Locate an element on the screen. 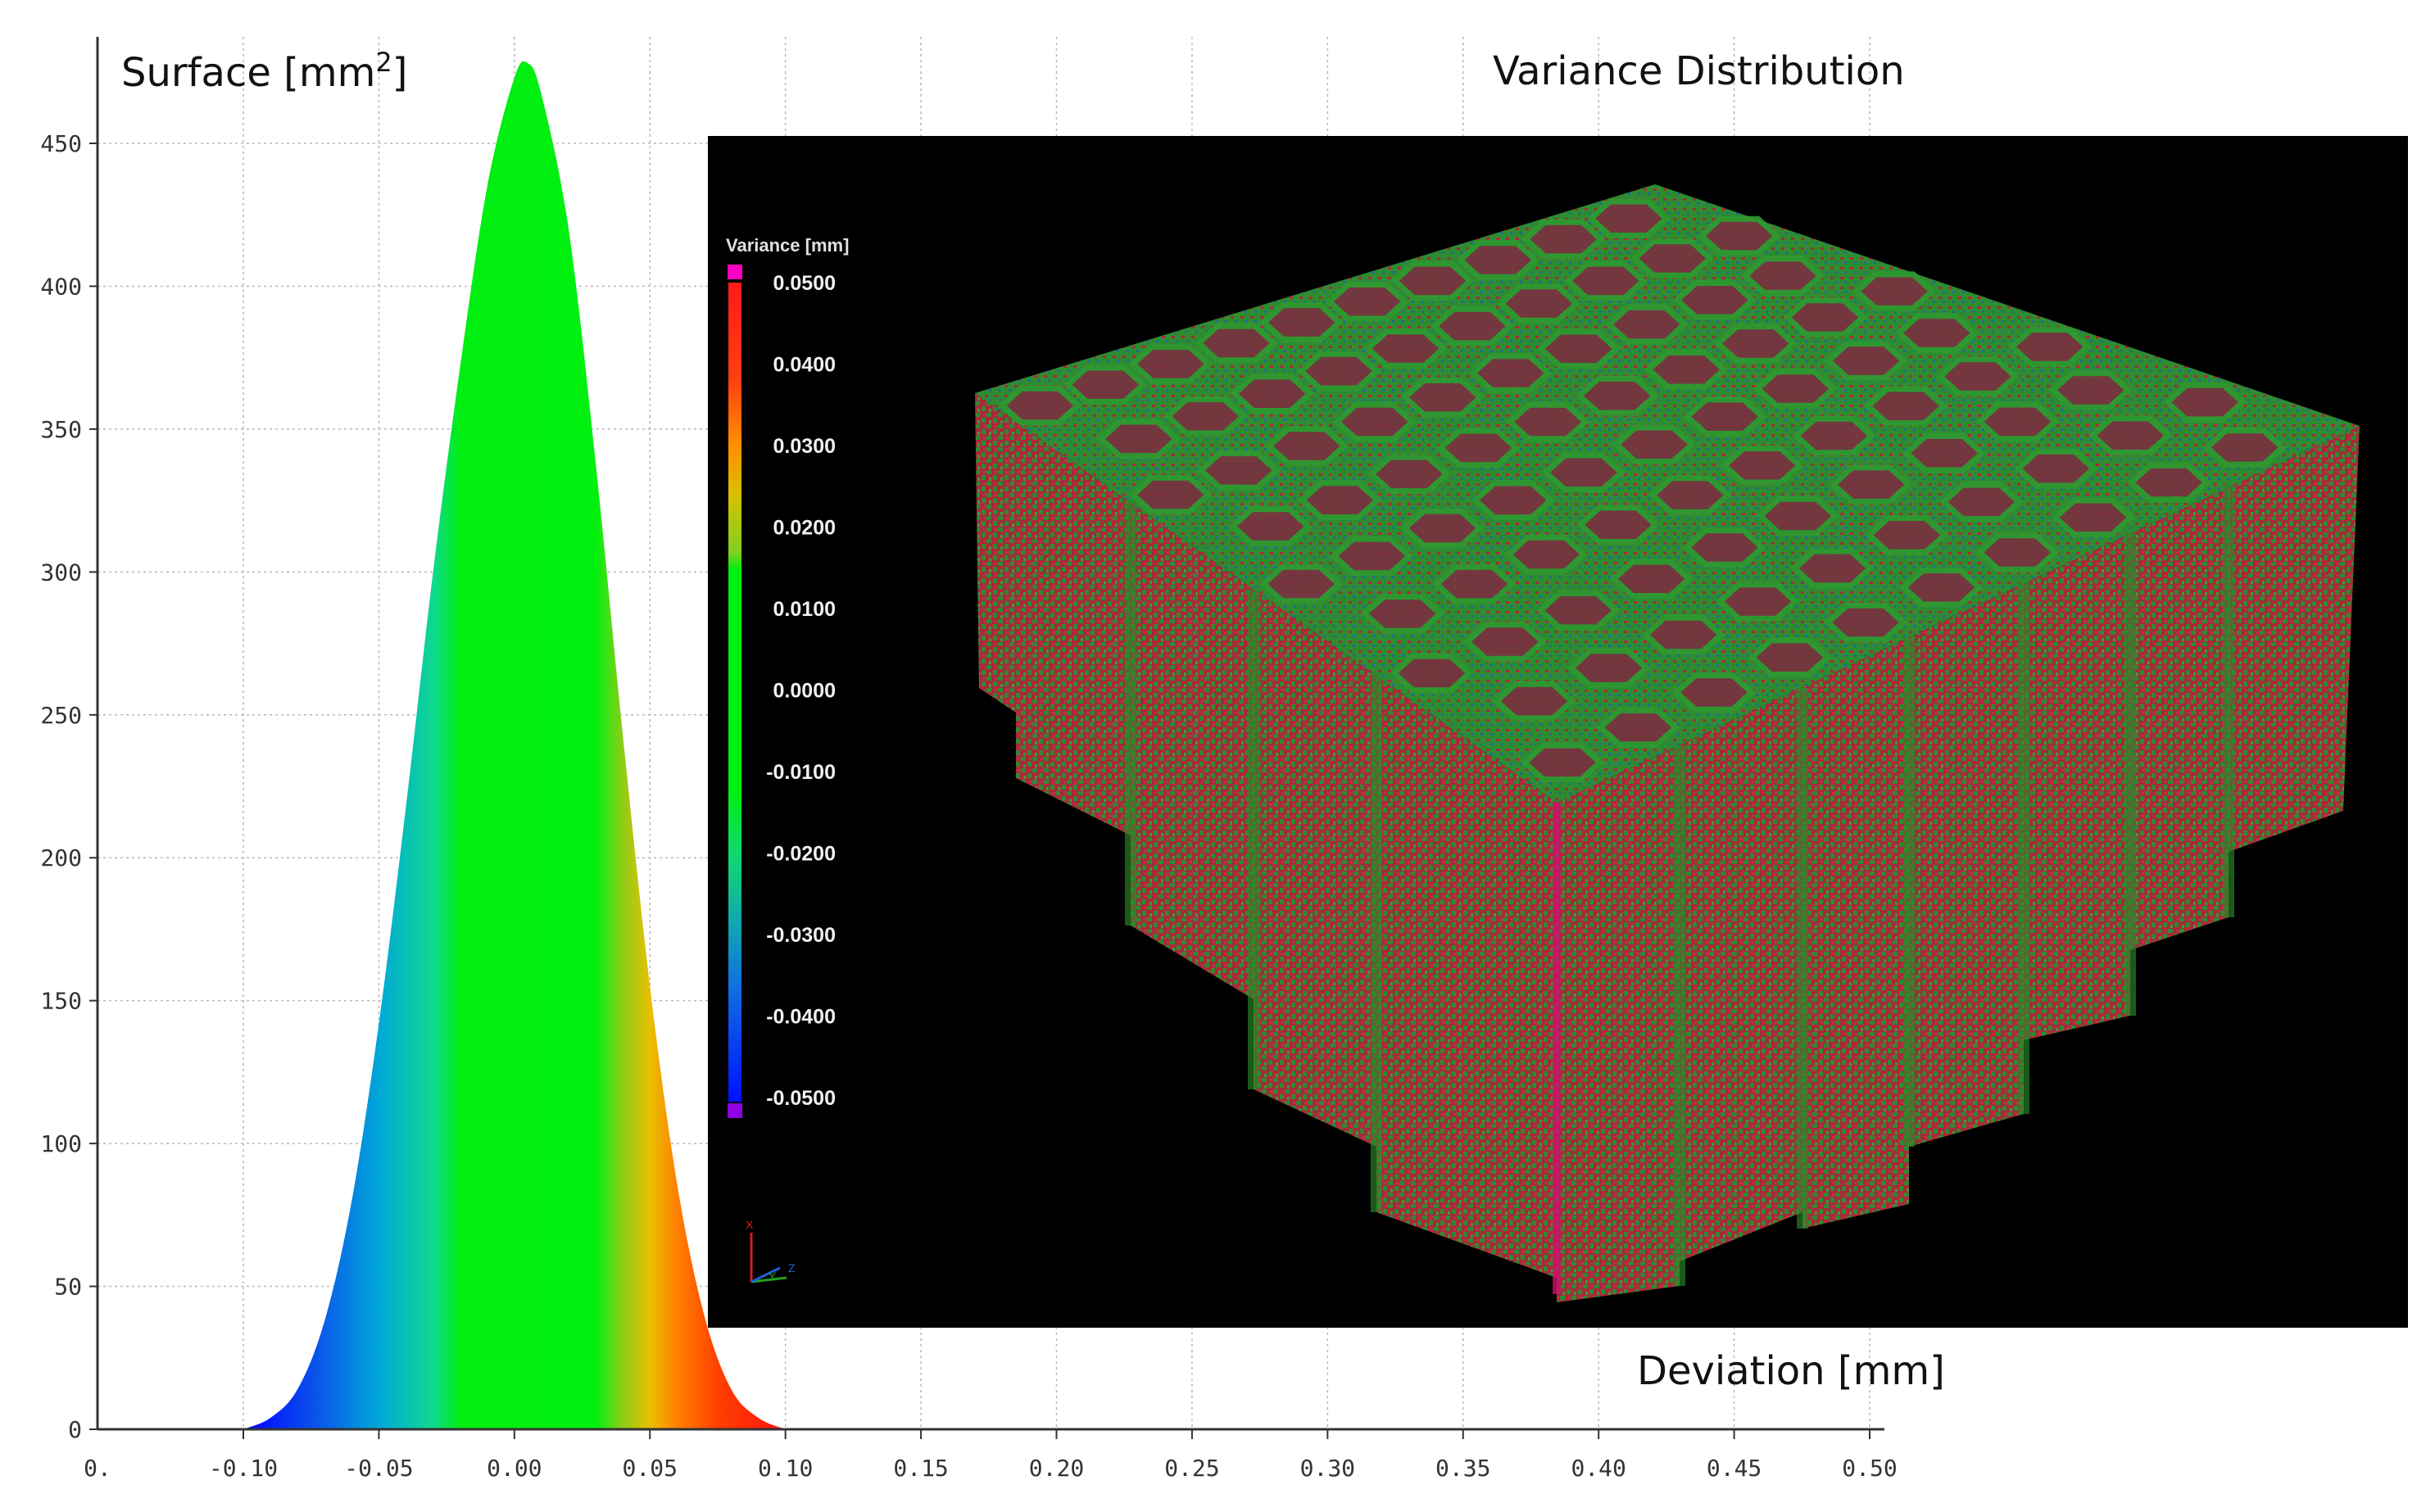 Image resolution: width=2435 pixels, height=1512 pixels. legend-tick-label: -0.0400 is located at coordinates (801, 1017).